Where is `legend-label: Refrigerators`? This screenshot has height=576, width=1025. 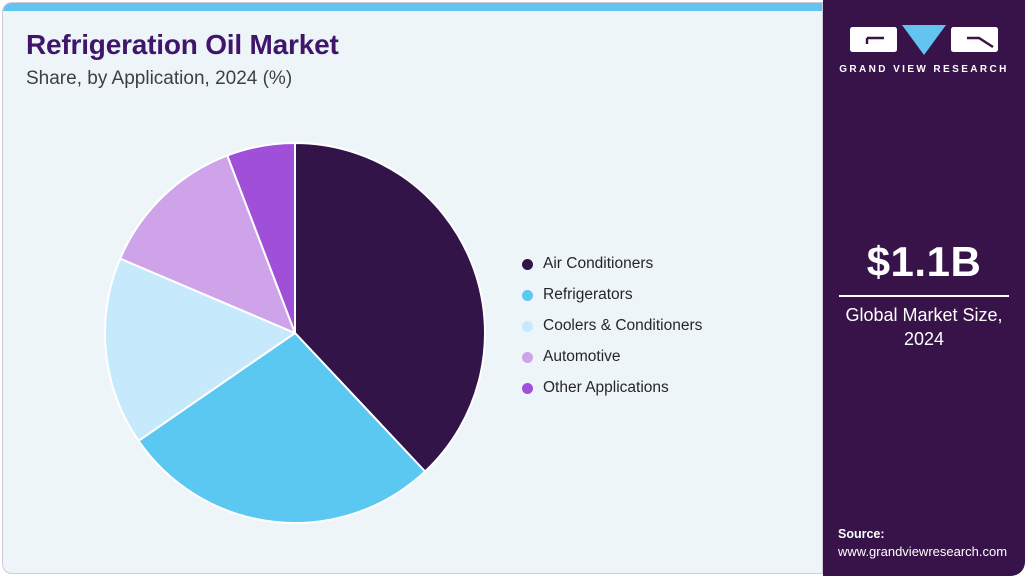 legend-label: Refrigerators is located at coordinates (588, 294).